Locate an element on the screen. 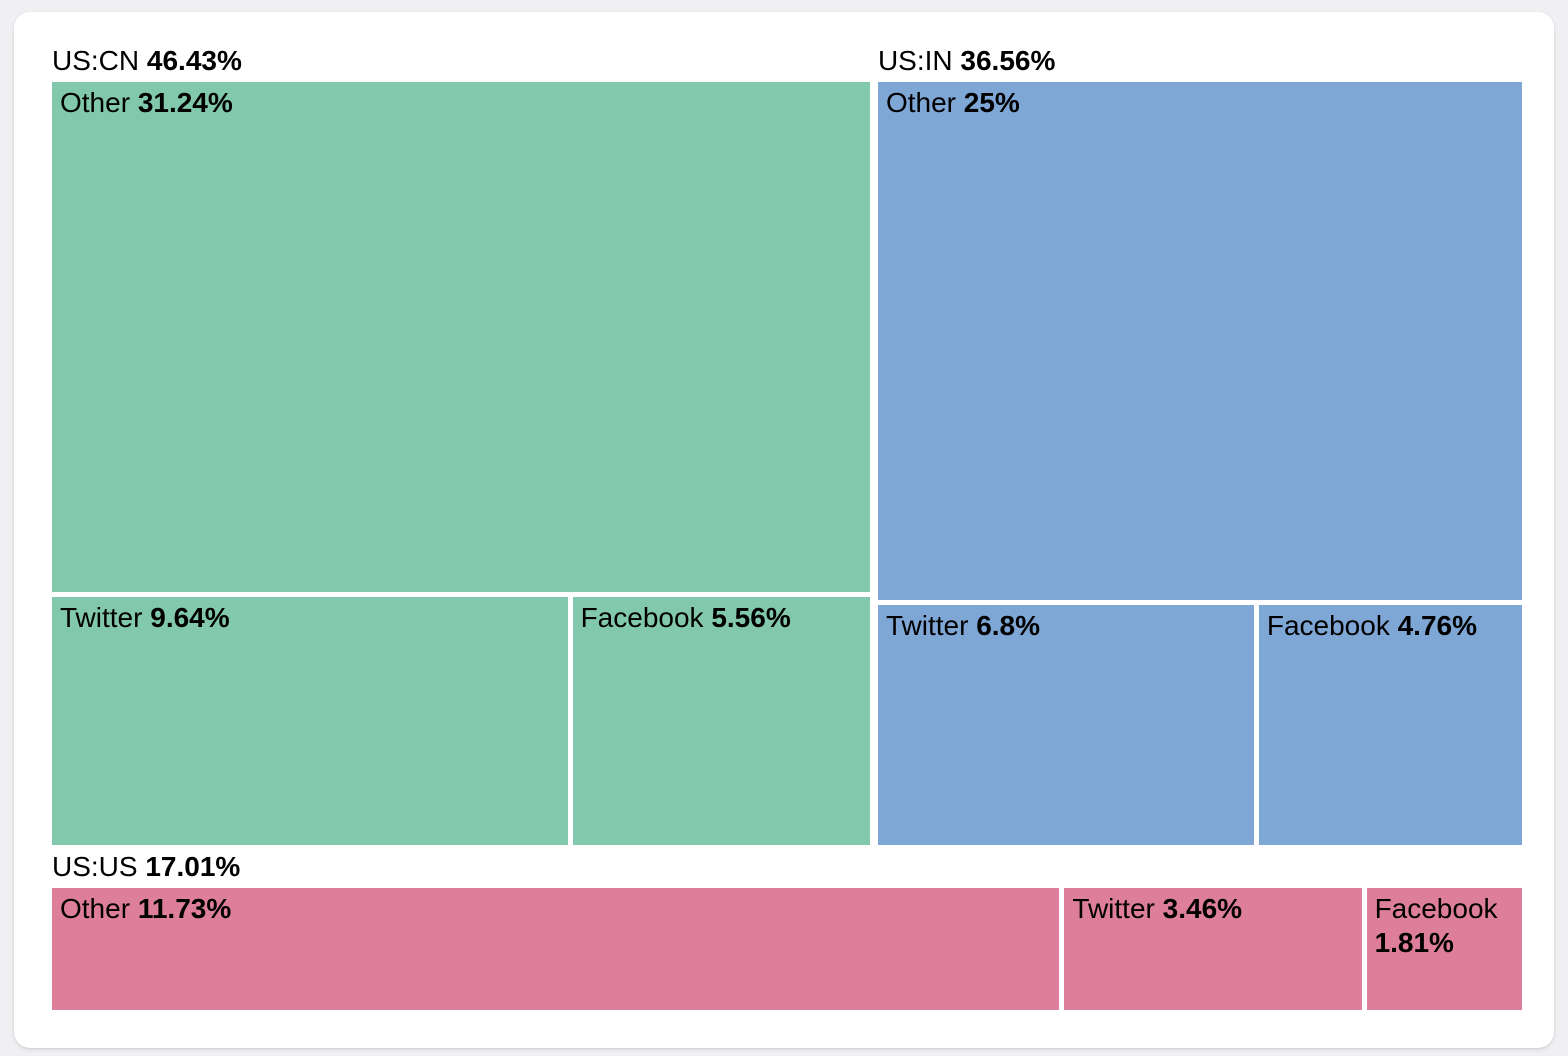 The image size is (1568, 1056). cell-us-us-twitter: Twitter 3.46% is located at coordinates (1213, 949).